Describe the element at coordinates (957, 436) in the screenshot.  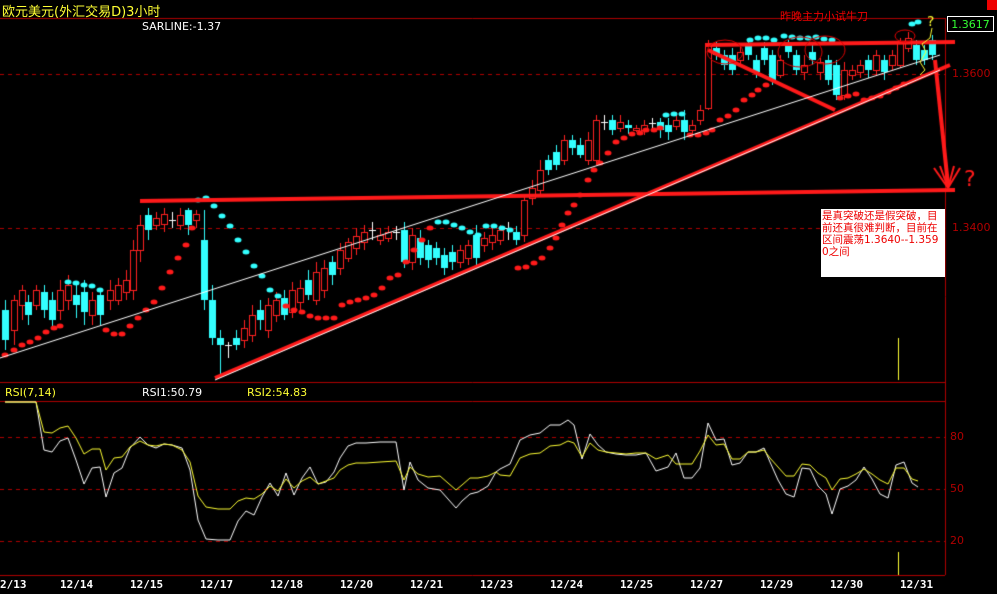
I see `rsi-level-80: 80` at that location.